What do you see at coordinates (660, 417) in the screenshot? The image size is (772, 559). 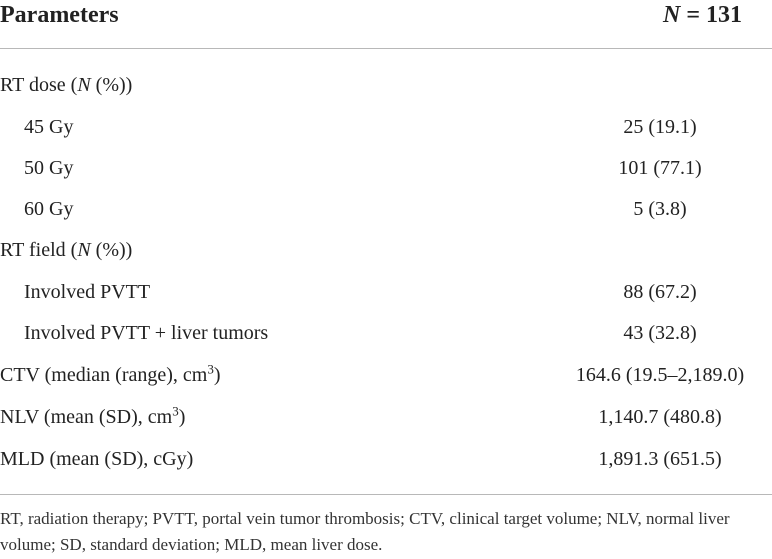 I see `row-value: 1,140.7 (480.8)` at bounding box center [660, 417].